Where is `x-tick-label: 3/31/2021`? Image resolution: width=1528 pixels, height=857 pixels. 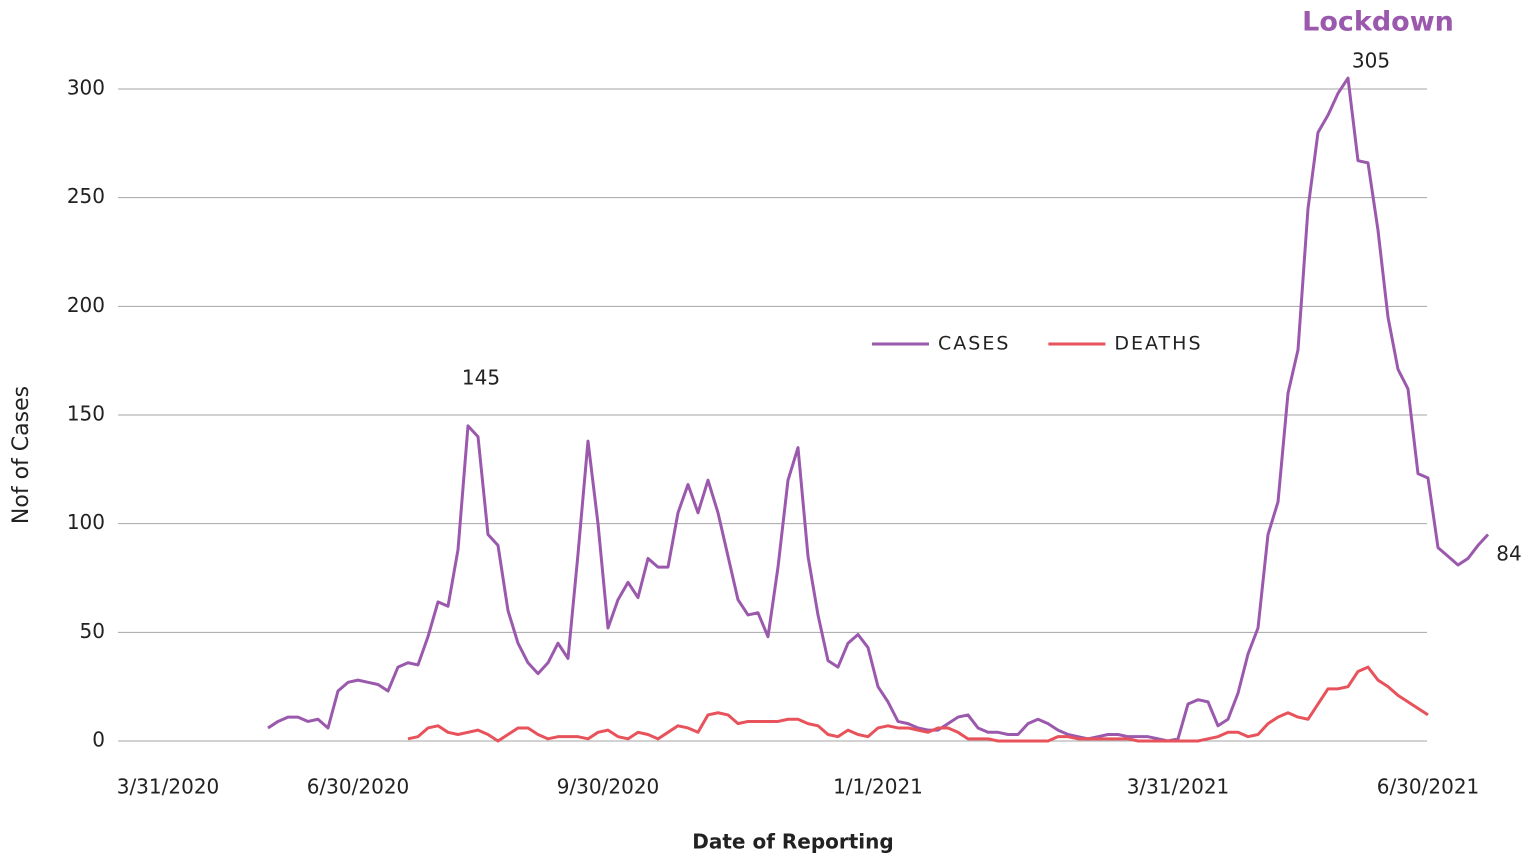
x-tick-label: 3/31/2021 is located at coordinates (1178, 787).